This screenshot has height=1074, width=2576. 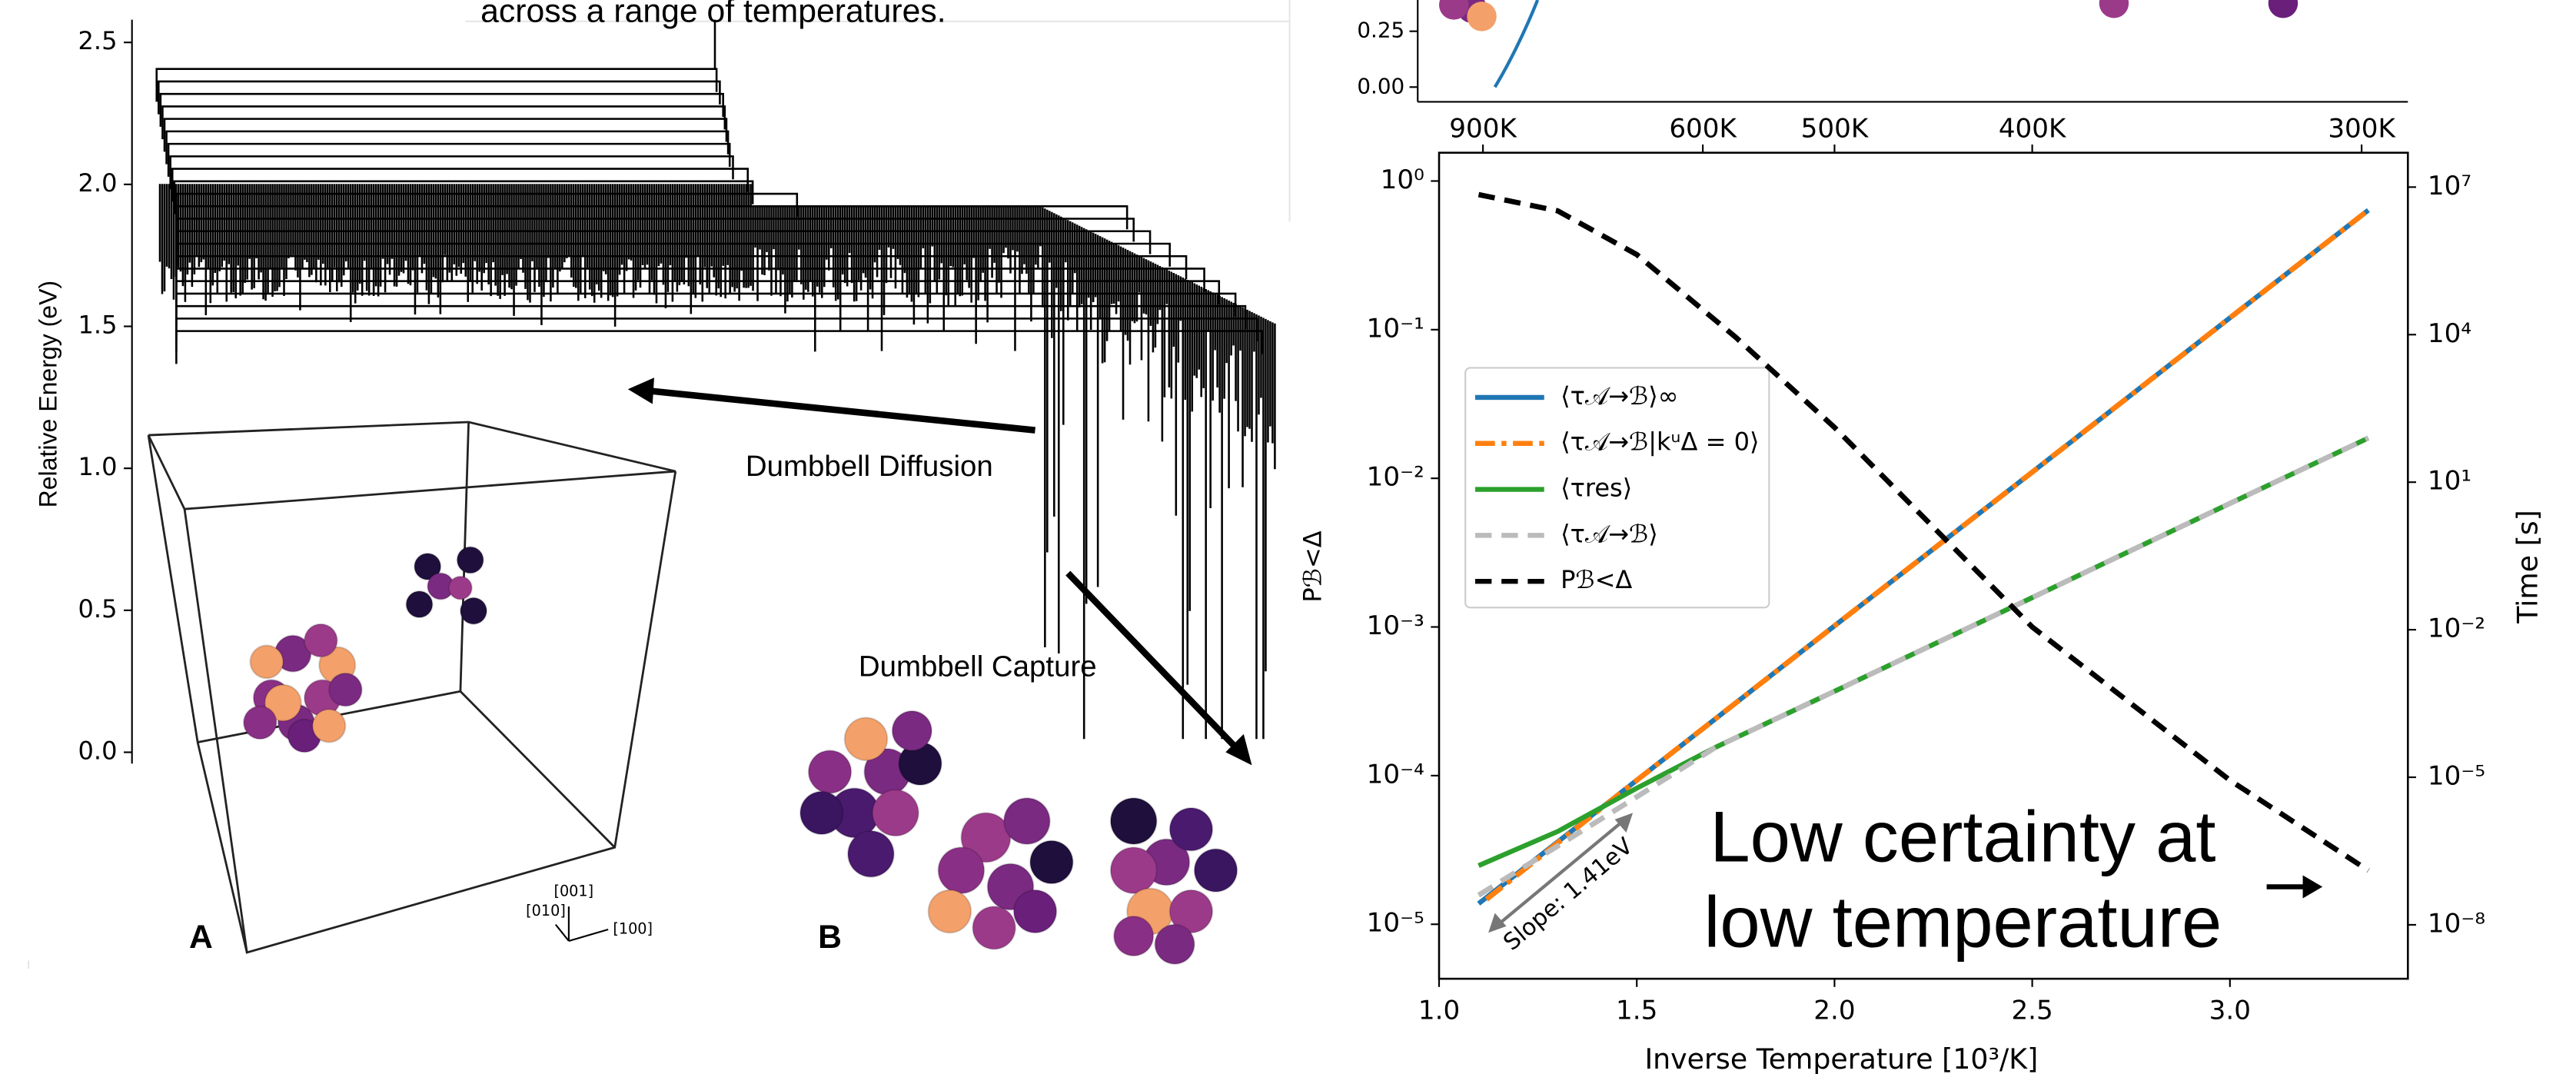 What do you see at coordinates (581, 924) in the screenshot?
I see `axis-triad` at bounding box center [581, 924].